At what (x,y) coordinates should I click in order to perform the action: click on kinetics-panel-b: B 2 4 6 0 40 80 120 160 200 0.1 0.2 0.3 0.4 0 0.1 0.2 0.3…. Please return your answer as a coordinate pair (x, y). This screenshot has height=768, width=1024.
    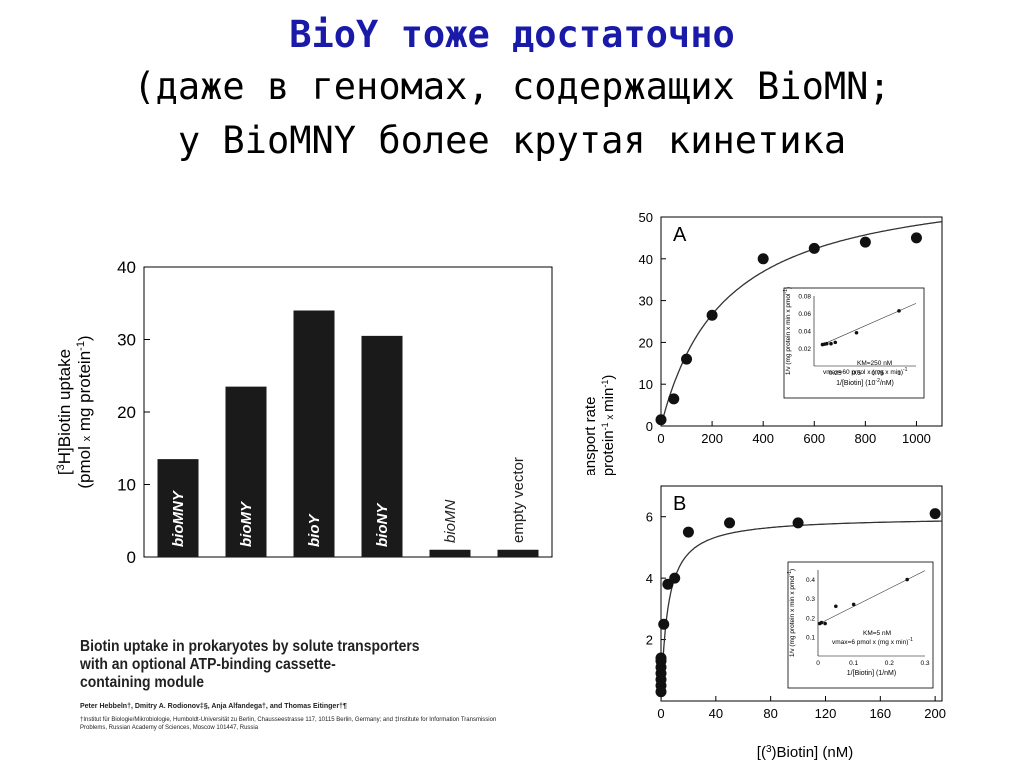
    Looking at the image, I should click on (796, 623).